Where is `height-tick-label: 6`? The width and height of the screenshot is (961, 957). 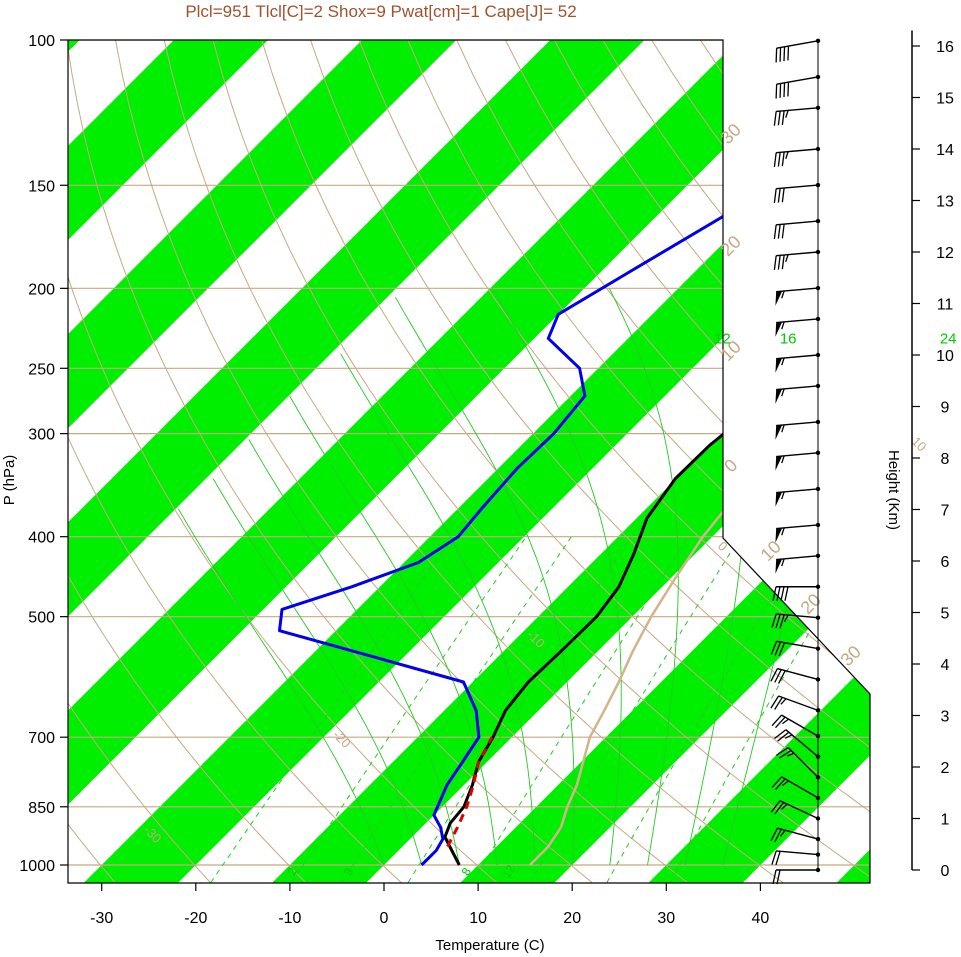
height-tick-label: 6 is located at coordinates (945, 562).